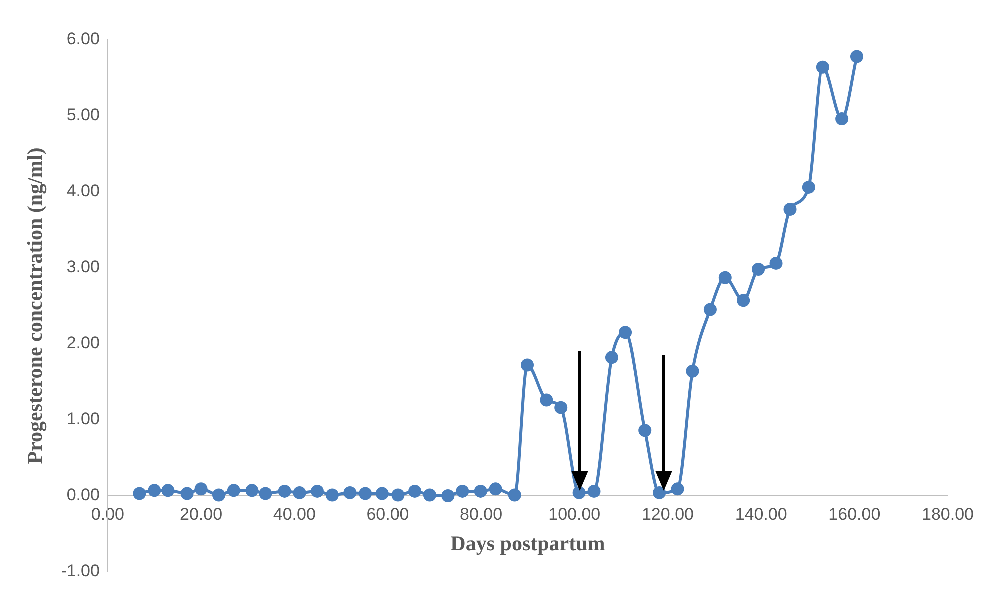  Describe the element at coordinates (574, 514) in the screenshot. I see `x-tick-label: 100.00` at that location.